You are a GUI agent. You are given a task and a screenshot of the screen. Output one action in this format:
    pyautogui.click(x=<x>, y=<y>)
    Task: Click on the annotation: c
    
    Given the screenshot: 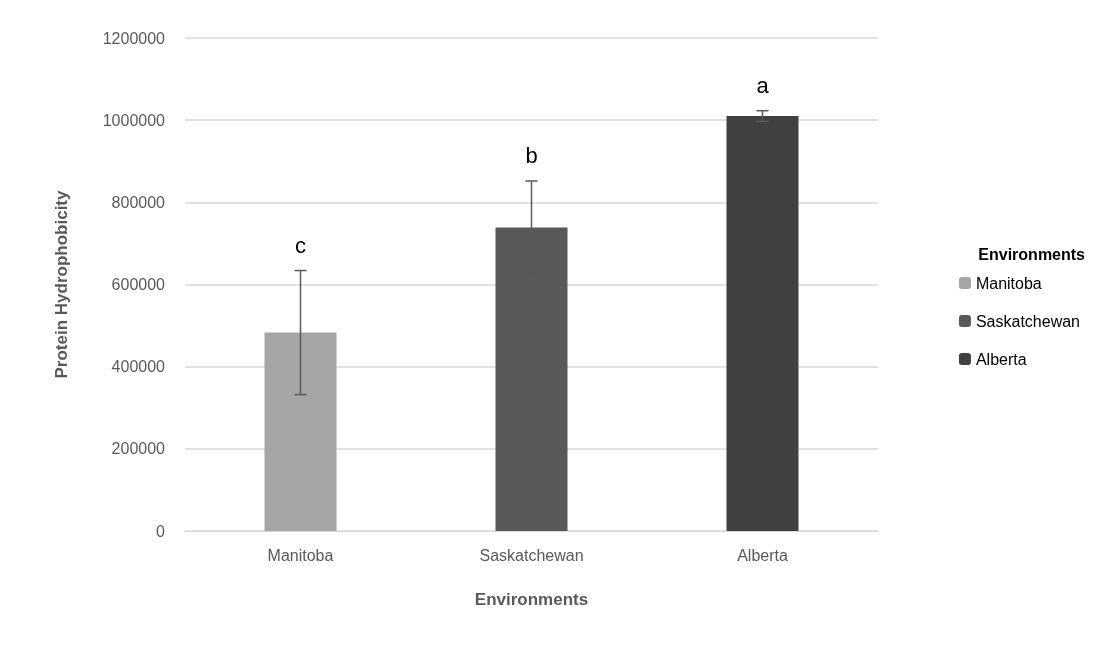 What is the action you would take?
    pyautogui.click(x=300, y=246)
    